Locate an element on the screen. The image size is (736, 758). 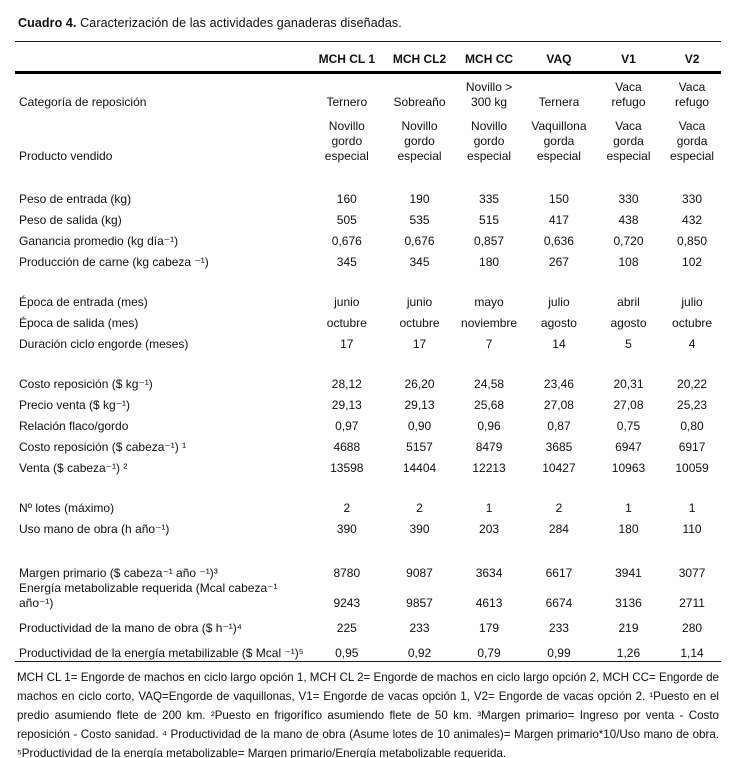
table-cell: 330 is located at coordinates (628, 199).